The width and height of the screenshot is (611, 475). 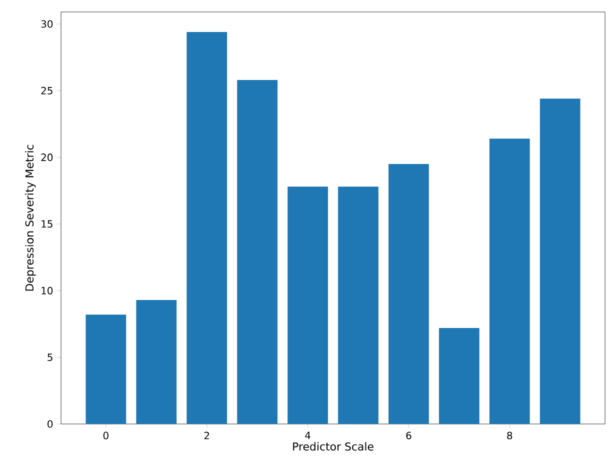 What do you see at coordinates (30, 217) in the screenshot?
I see `y-axis-title: Depression Severity Metric` at bounding box center [30, 217].